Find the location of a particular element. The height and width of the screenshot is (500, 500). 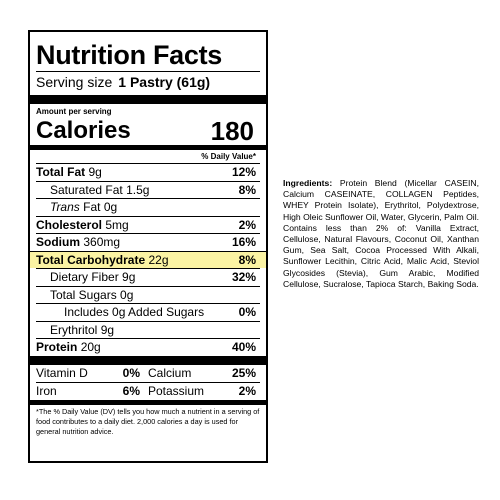

nutrient-amount: 0g is located at coordinates (127, 294).